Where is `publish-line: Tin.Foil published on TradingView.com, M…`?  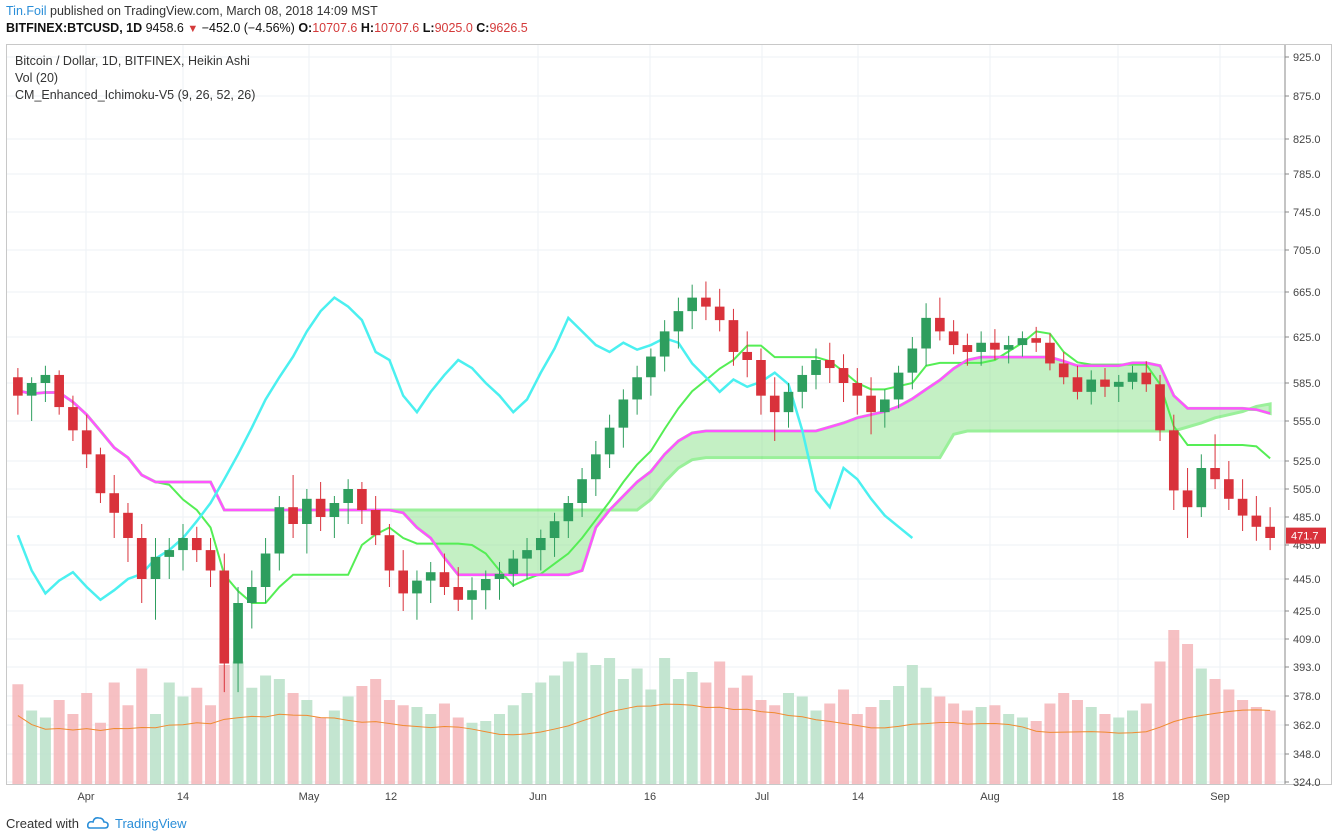
publish-line: Tin.Foil published on TradingView.com, M… is located at coordinates (192, 11).